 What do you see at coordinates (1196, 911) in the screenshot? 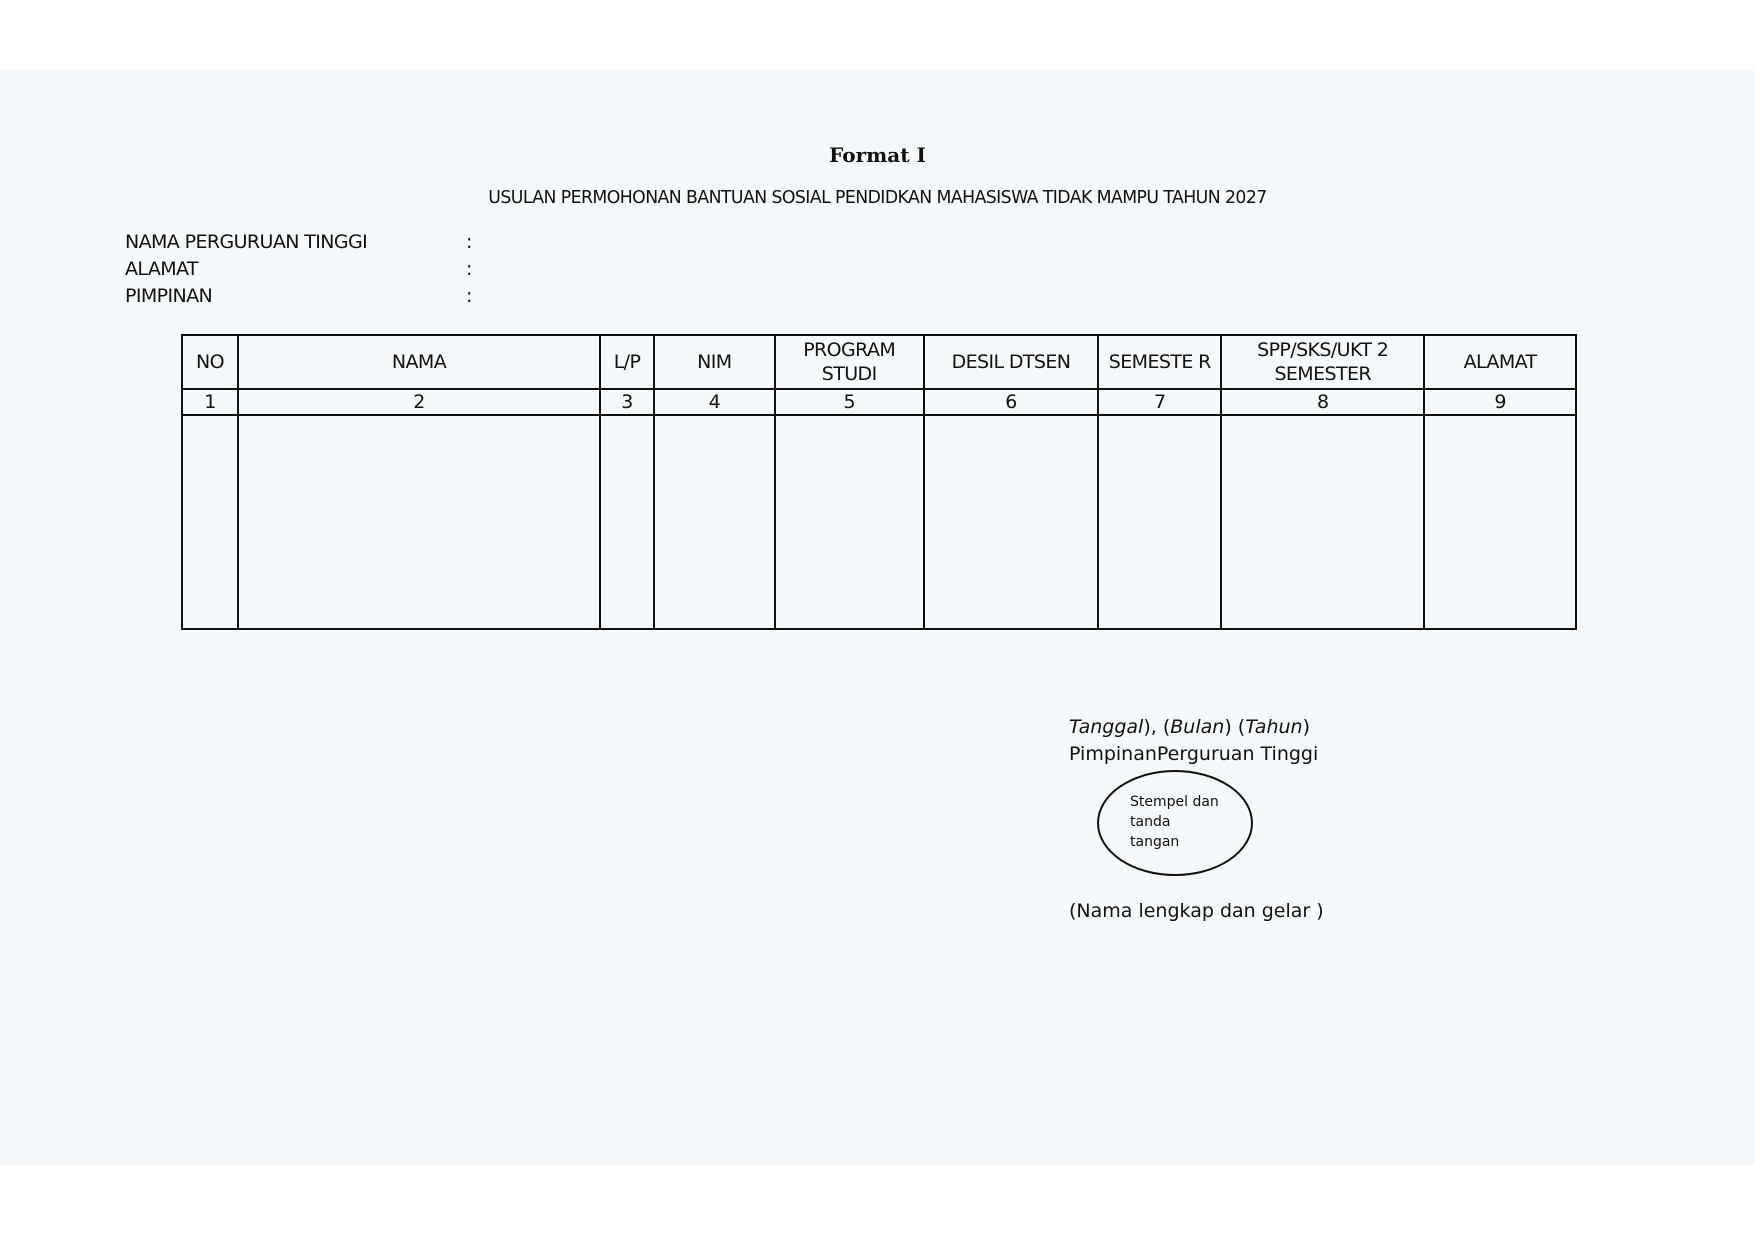
I see `signatory-name: (Nama lengkap dan gelar )` at bounding box center [1196, 911].